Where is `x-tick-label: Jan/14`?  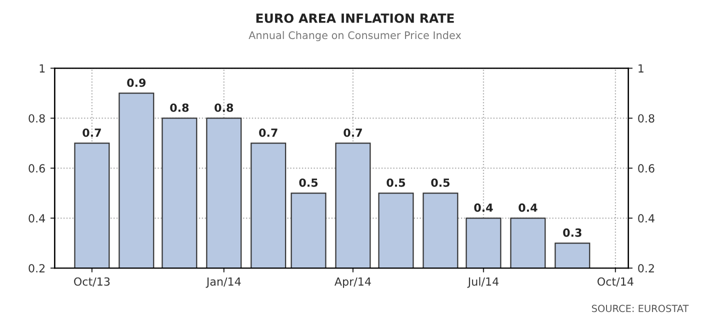 x-tick-label: Jan/14 is located at coordinates (223, 282).